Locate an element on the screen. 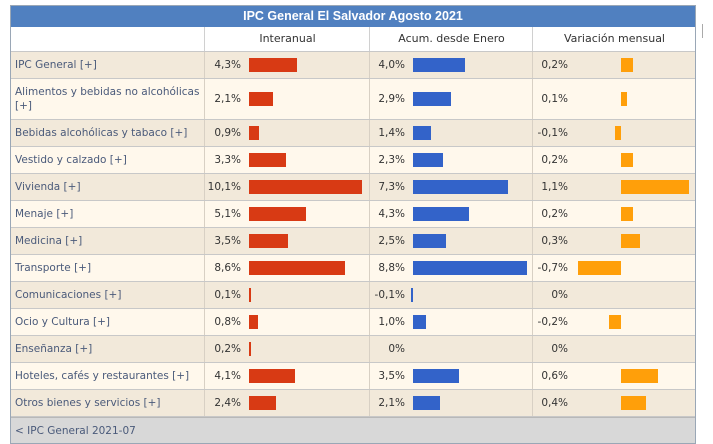  value-interanual: 4,1% is located at coordinates (227, 376).